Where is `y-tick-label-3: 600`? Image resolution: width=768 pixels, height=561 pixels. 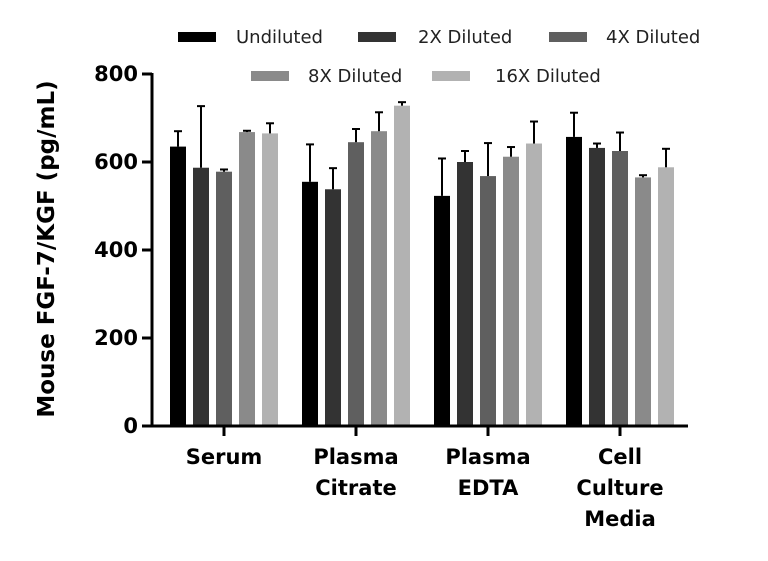 y-tick-label-3: 600 is located at coordinates (116, 162).